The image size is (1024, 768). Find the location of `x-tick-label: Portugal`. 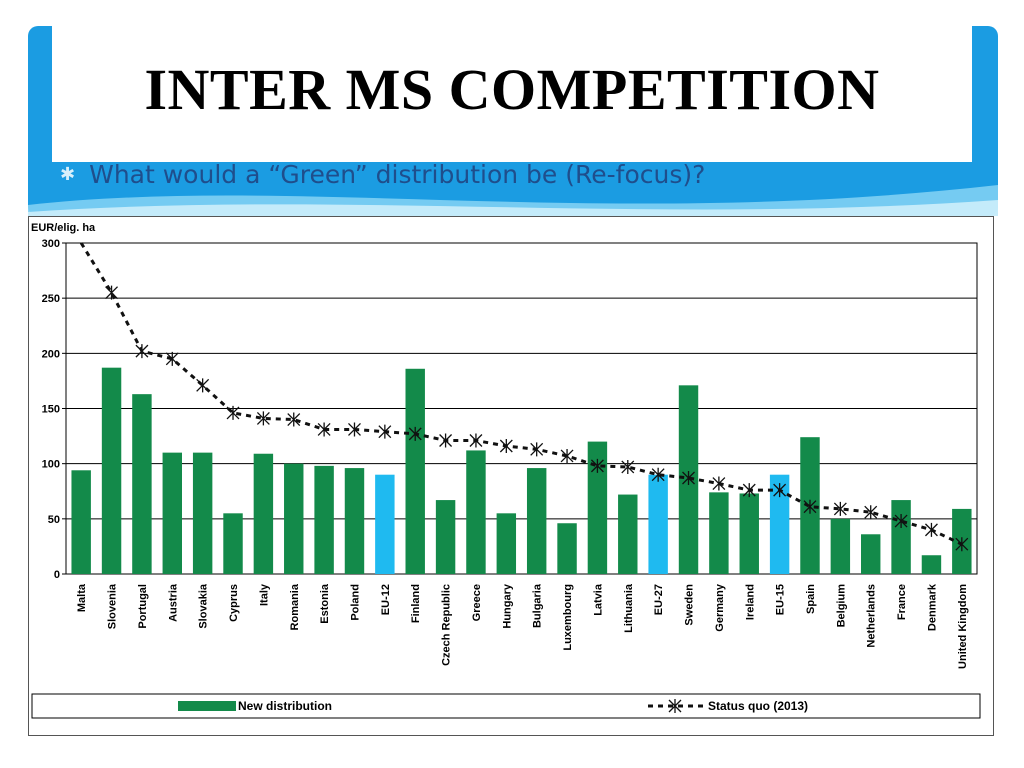

x-tick-label: Portugal is located at coordinates (143, 606).